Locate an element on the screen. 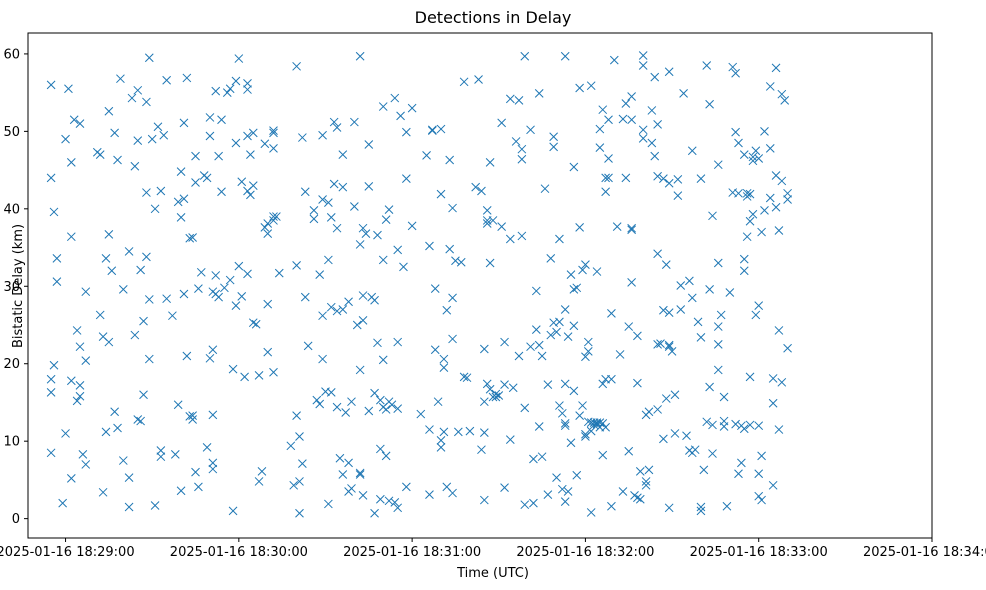 The width and height of the screenshot is (986, 590). x-axis-label: Time (UTC) is located at coordinates (492, 573).